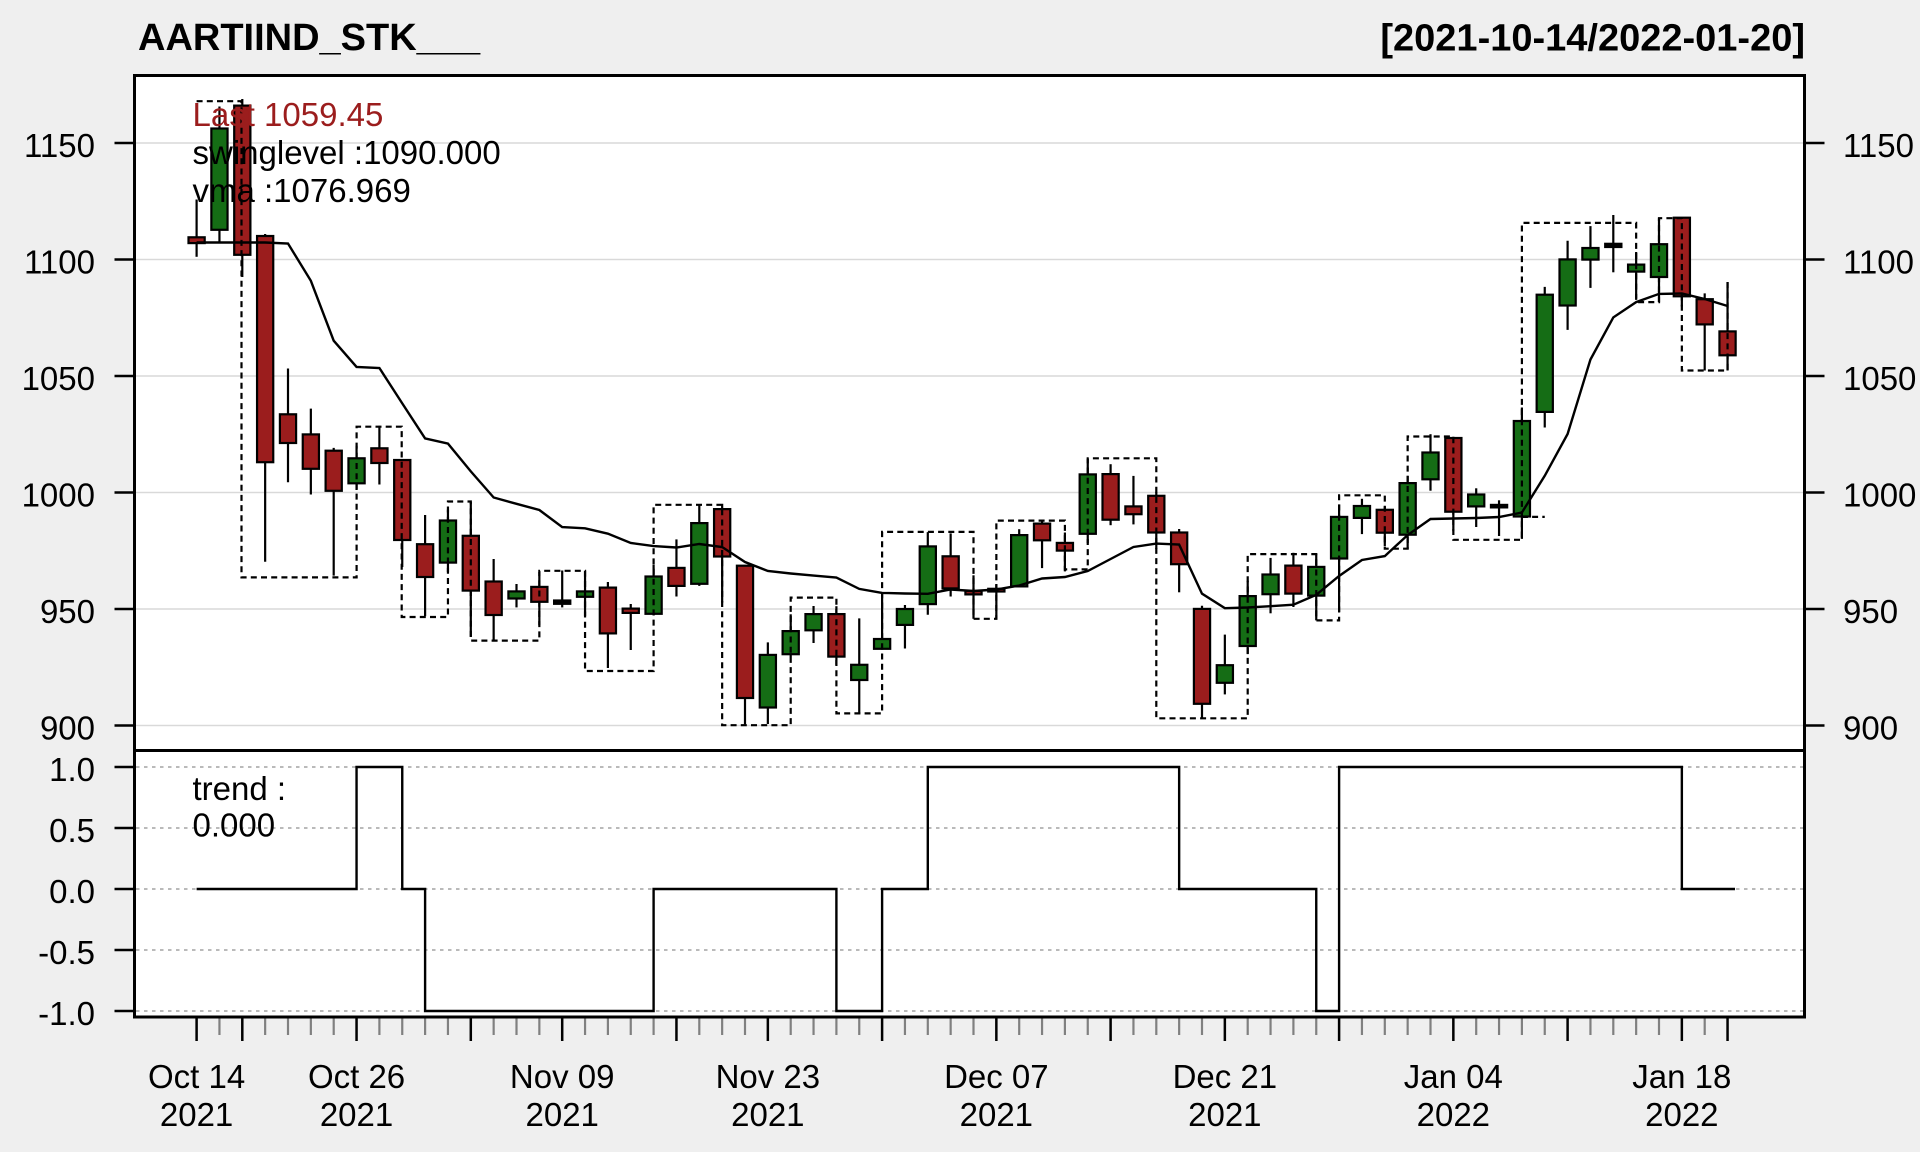 This screenshot has width=1920, height=1152. Describe the element at coordinates (1225, 1076) in the screenshot. I see `svg-text: Dec 21` at that location.